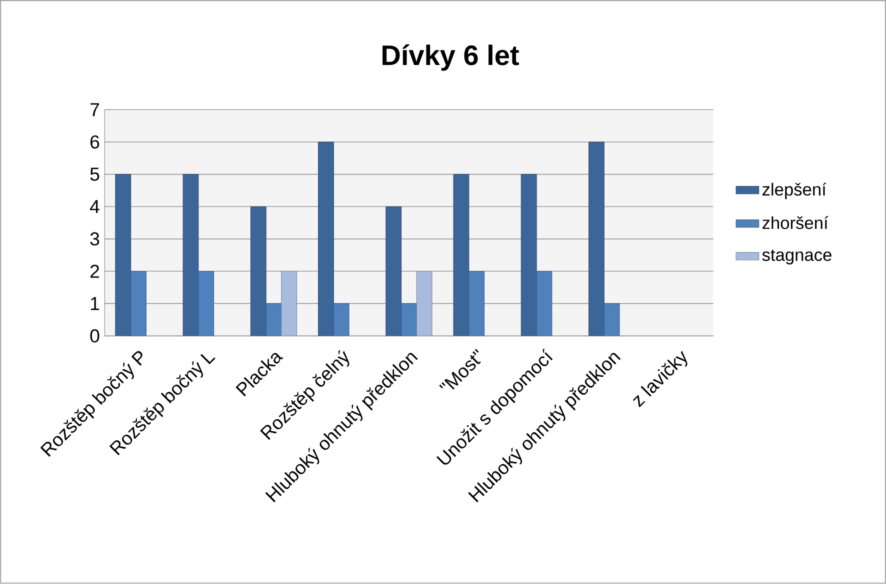 This screenshot has width=886, height=584. I want to click on chart-title: Dívky 6 let, so click(450, 57).